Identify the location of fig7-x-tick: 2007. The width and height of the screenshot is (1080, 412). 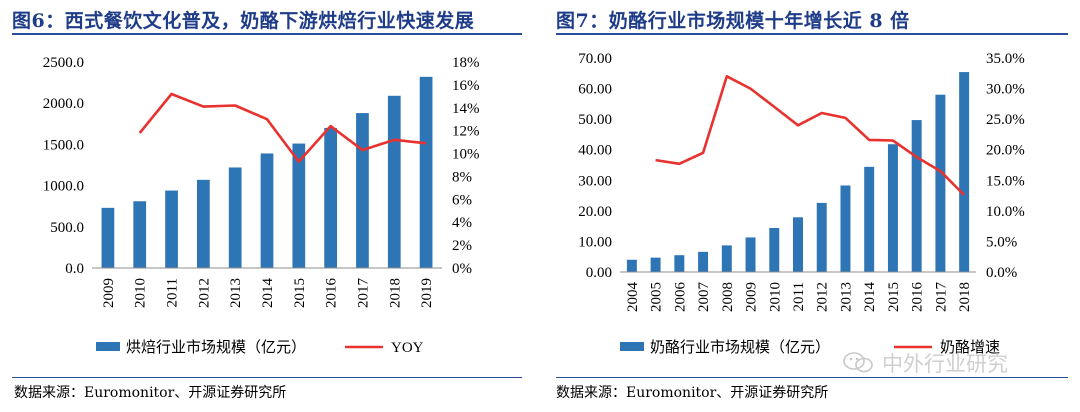
(704, 297).